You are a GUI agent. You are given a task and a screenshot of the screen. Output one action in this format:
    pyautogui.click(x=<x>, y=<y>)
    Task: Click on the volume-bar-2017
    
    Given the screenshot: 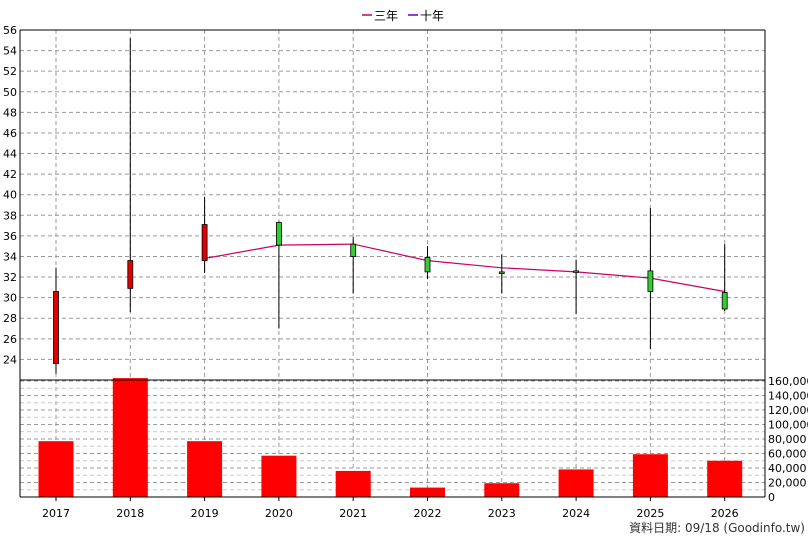 What is the action you would take?
    pyautogui.click(x=56, y=469)
    